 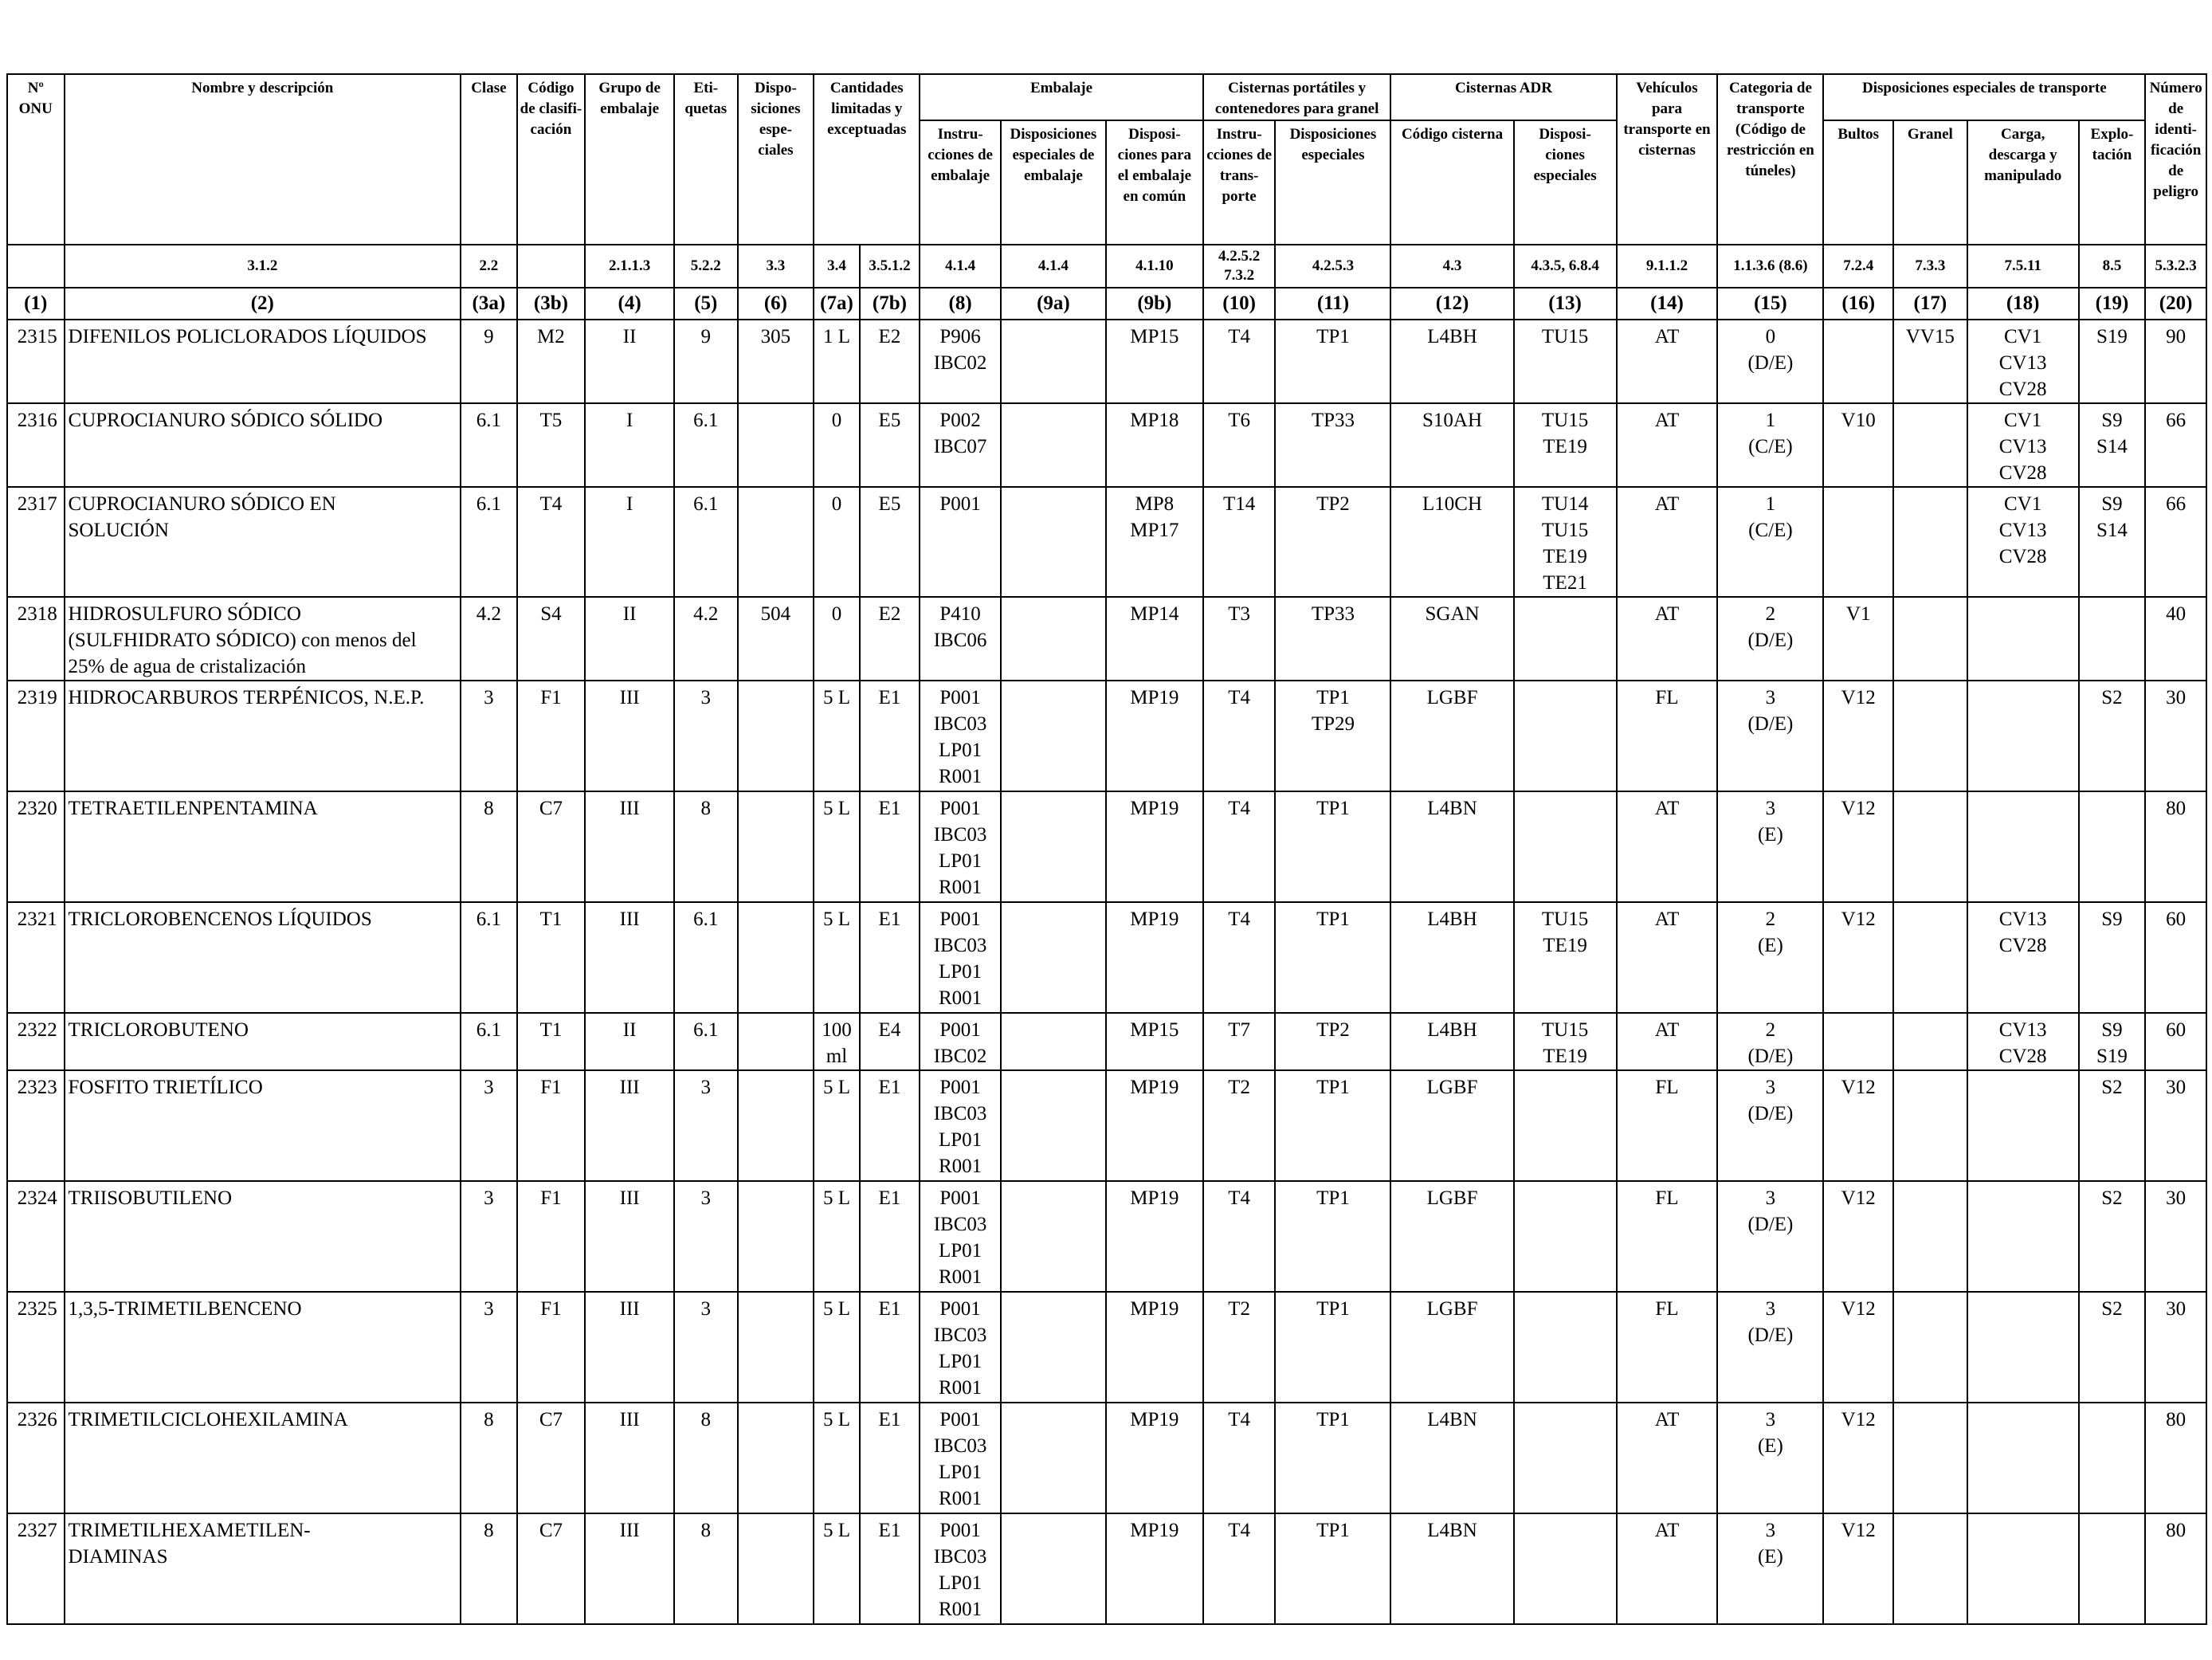 I want to click on table-cell: MP19, so click(x=1154, y=1236).